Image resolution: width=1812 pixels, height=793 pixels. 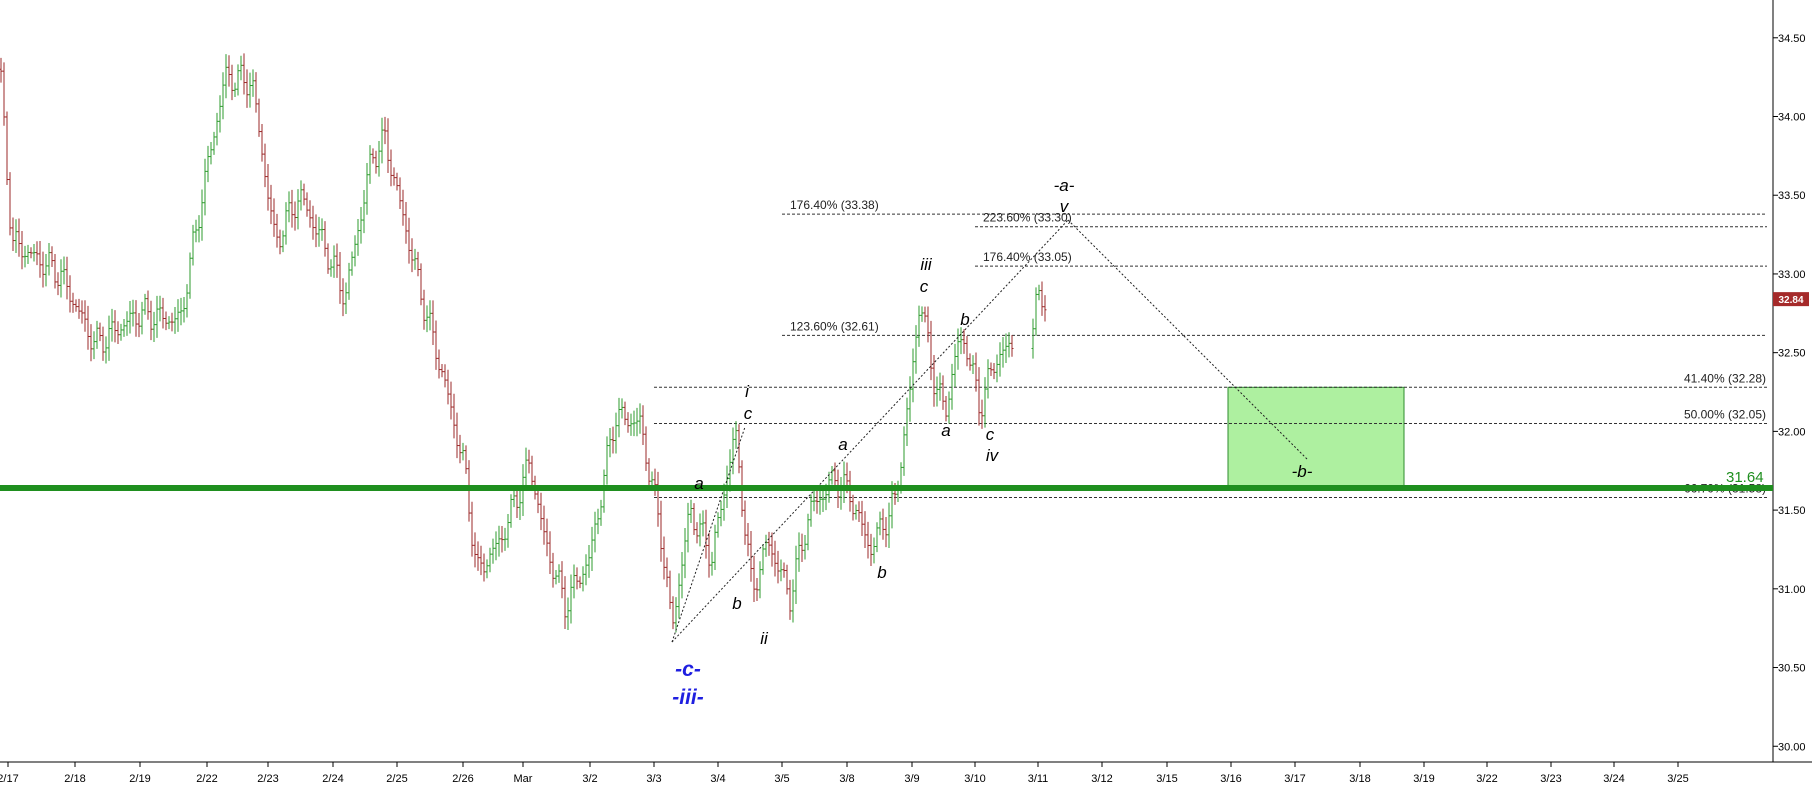 I want to click on y-tick-label: 30.00, so click(x=1792, y=747).